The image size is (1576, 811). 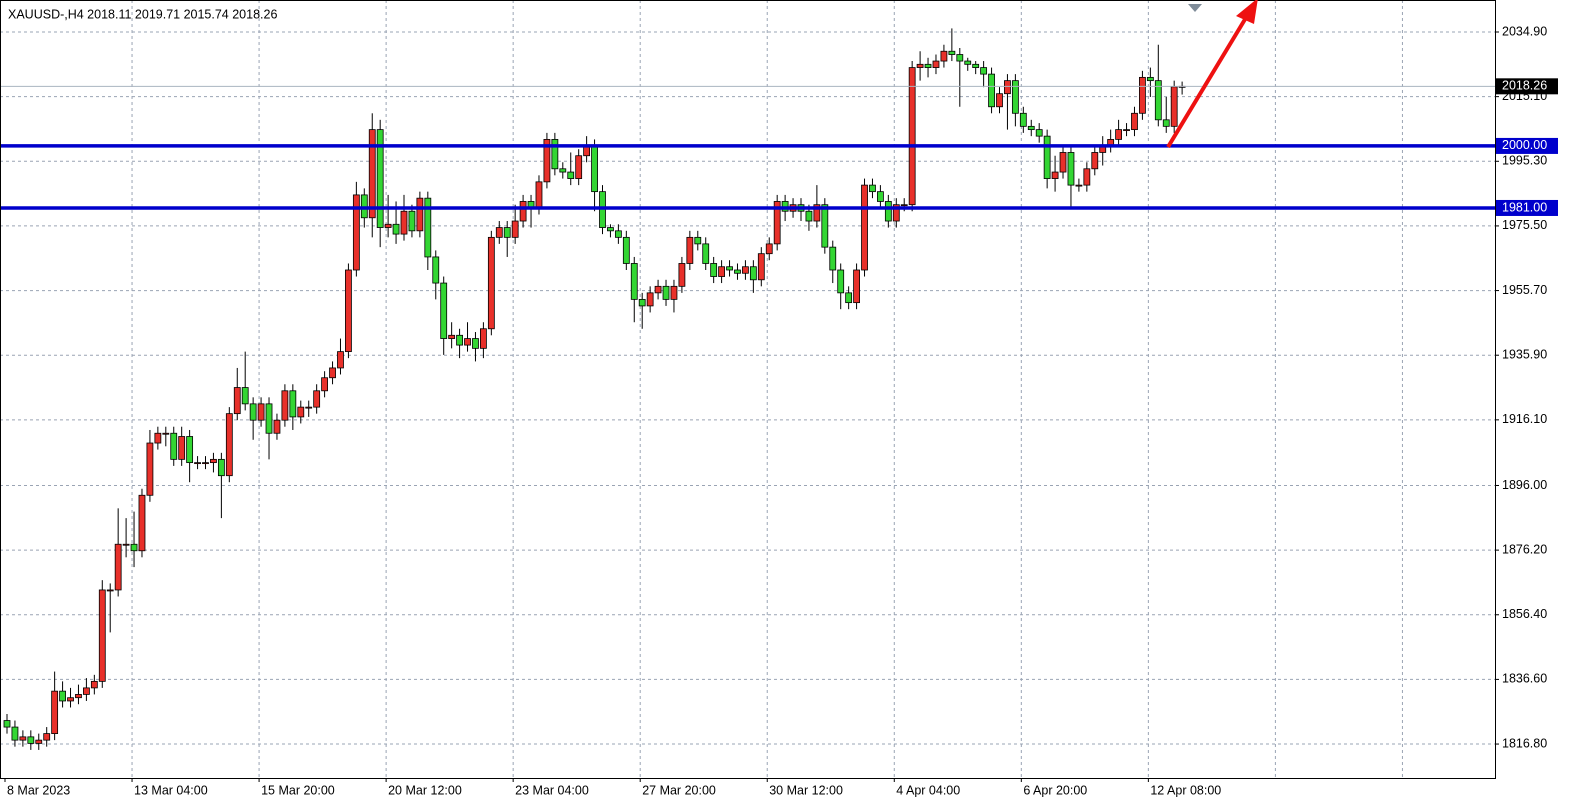 What do you see at coordinates (1524, 743) in the screenshot?
I see `y-tick-label: 1816.80` at bounding box center [1524, 743].